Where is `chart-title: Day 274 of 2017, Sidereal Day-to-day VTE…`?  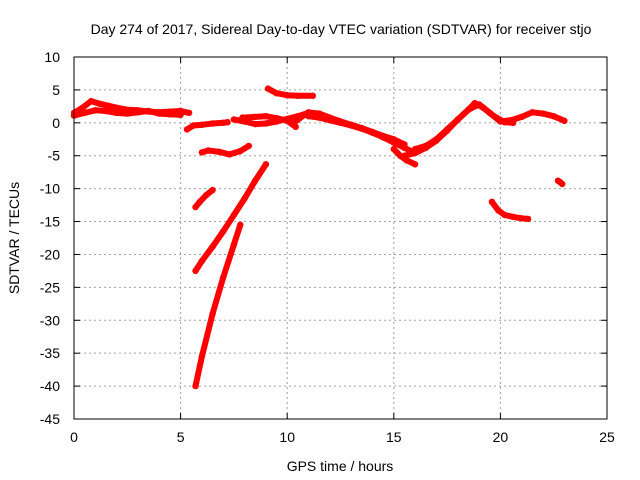
chart-title: Day 274 of 2017, Sidereal Day-to-day VTE… is located at coordinates (341, 29).